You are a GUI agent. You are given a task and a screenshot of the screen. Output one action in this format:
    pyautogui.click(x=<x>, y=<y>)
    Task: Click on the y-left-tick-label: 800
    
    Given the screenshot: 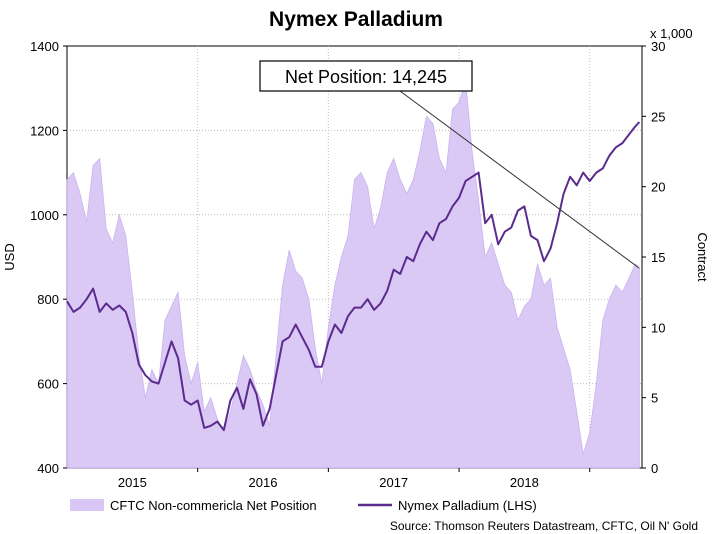 What is the action you would take?
    pyautogui.click(x=48, y=299)
    